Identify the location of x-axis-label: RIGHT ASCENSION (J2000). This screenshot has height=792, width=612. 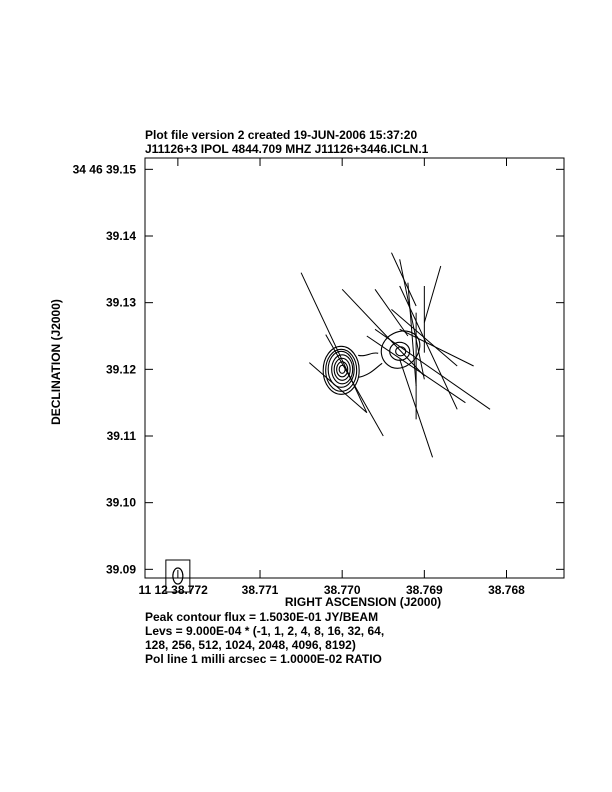
(363, 602).